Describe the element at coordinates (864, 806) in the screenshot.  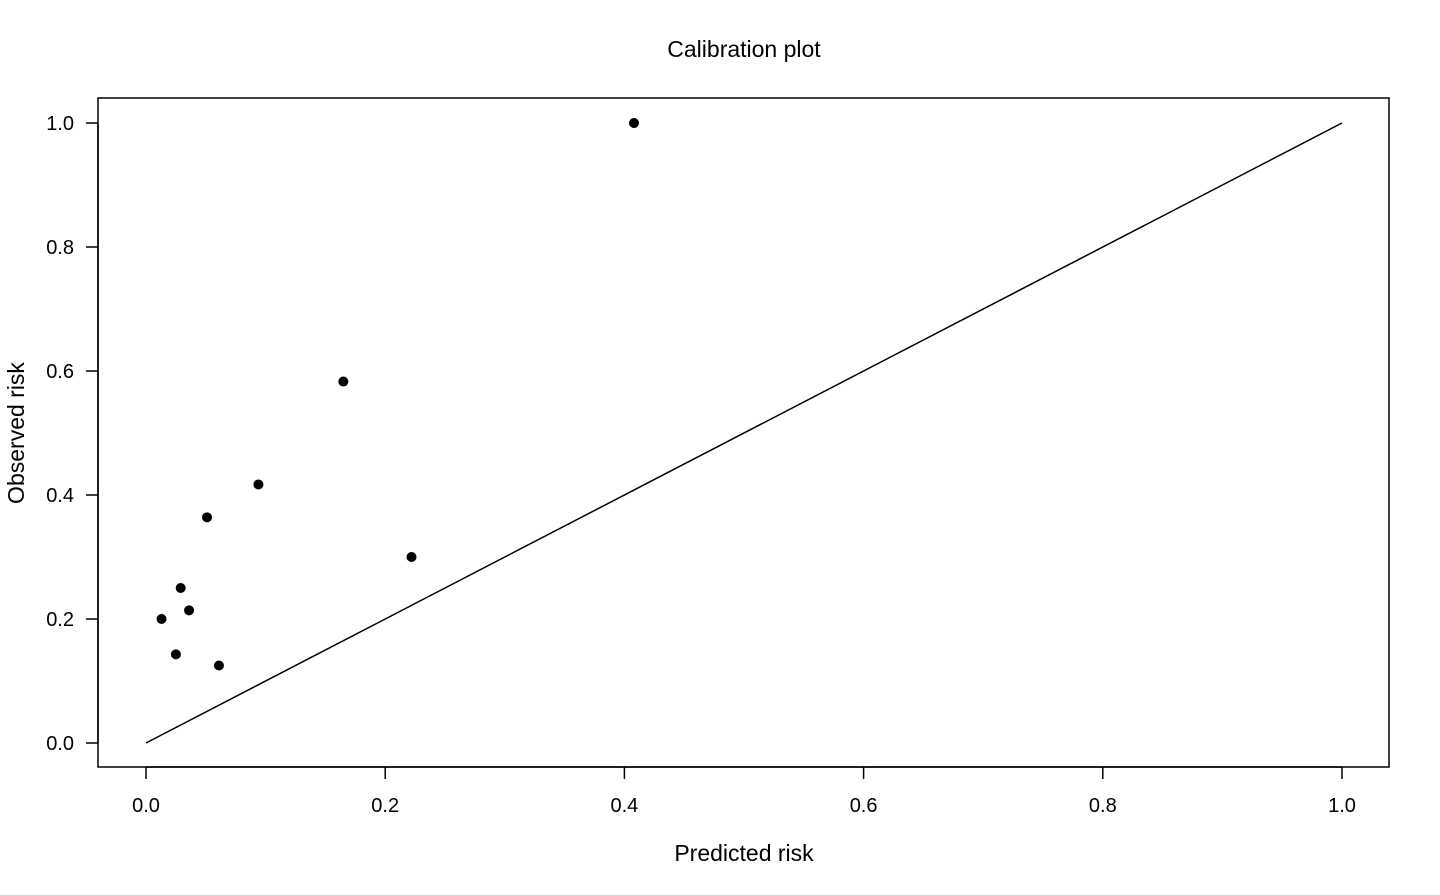
I see `x-tick-label: 0.6` at that location.